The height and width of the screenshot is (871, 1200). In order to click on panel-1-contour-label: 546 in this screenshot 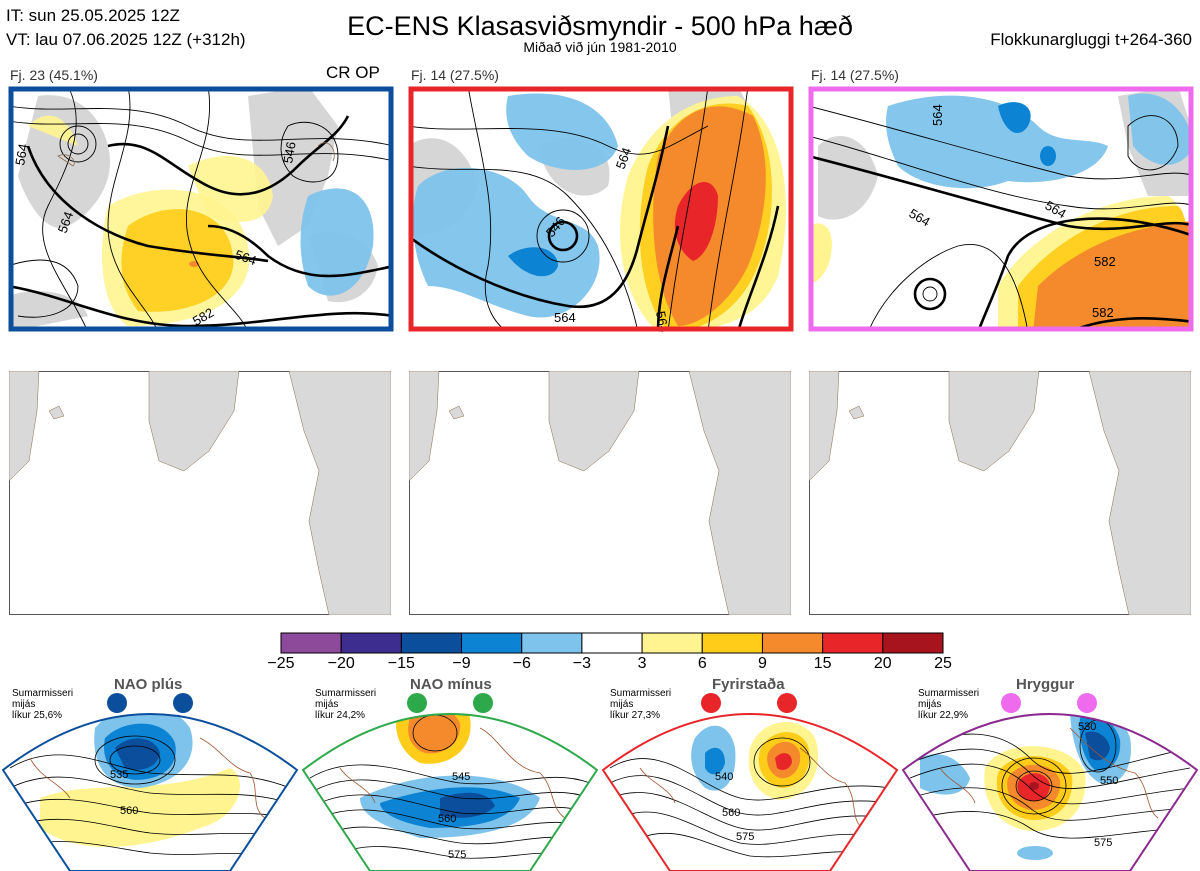, I will do `click(289, 153)`.